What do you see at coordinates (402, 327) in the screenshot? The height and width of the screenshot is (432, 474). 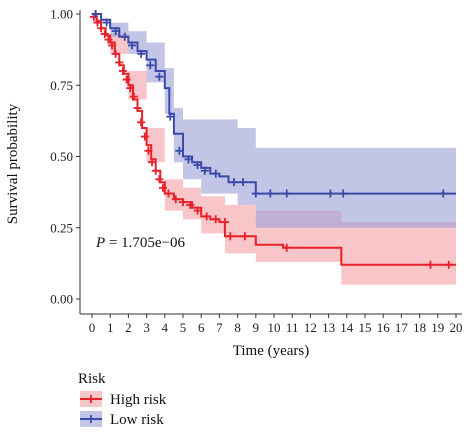 I see `x-tick-label: 17` at bounding box center [402, 327].